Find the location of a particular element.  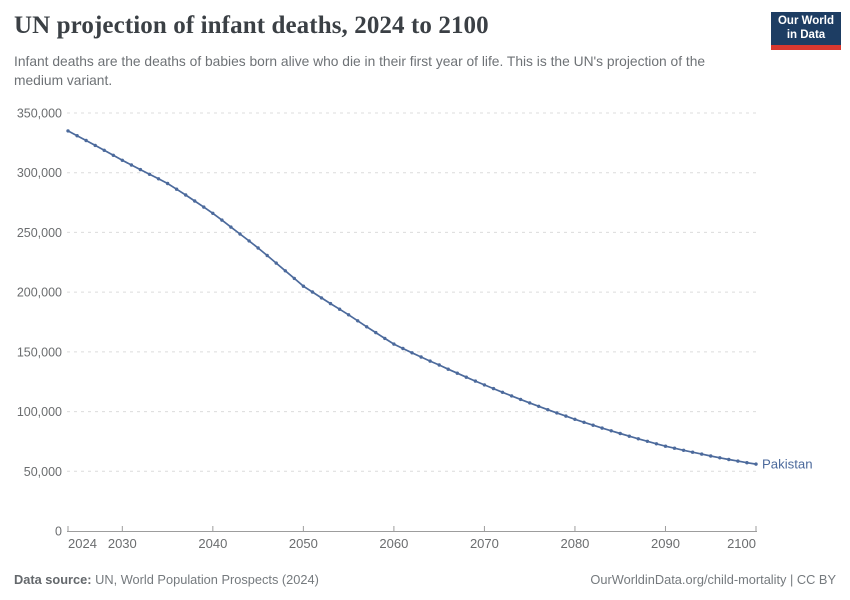

owid-logo: Our World in Data is located at coordinates (806, 31).